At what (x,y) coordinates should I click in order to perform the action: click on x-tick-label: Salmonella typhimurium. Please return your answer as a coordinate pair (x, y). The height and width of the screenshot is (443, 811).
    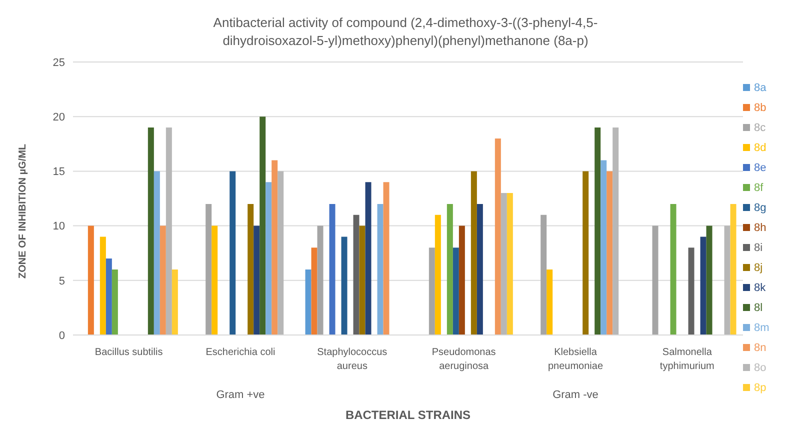
    Looking at the image, I should click on (687, 359).